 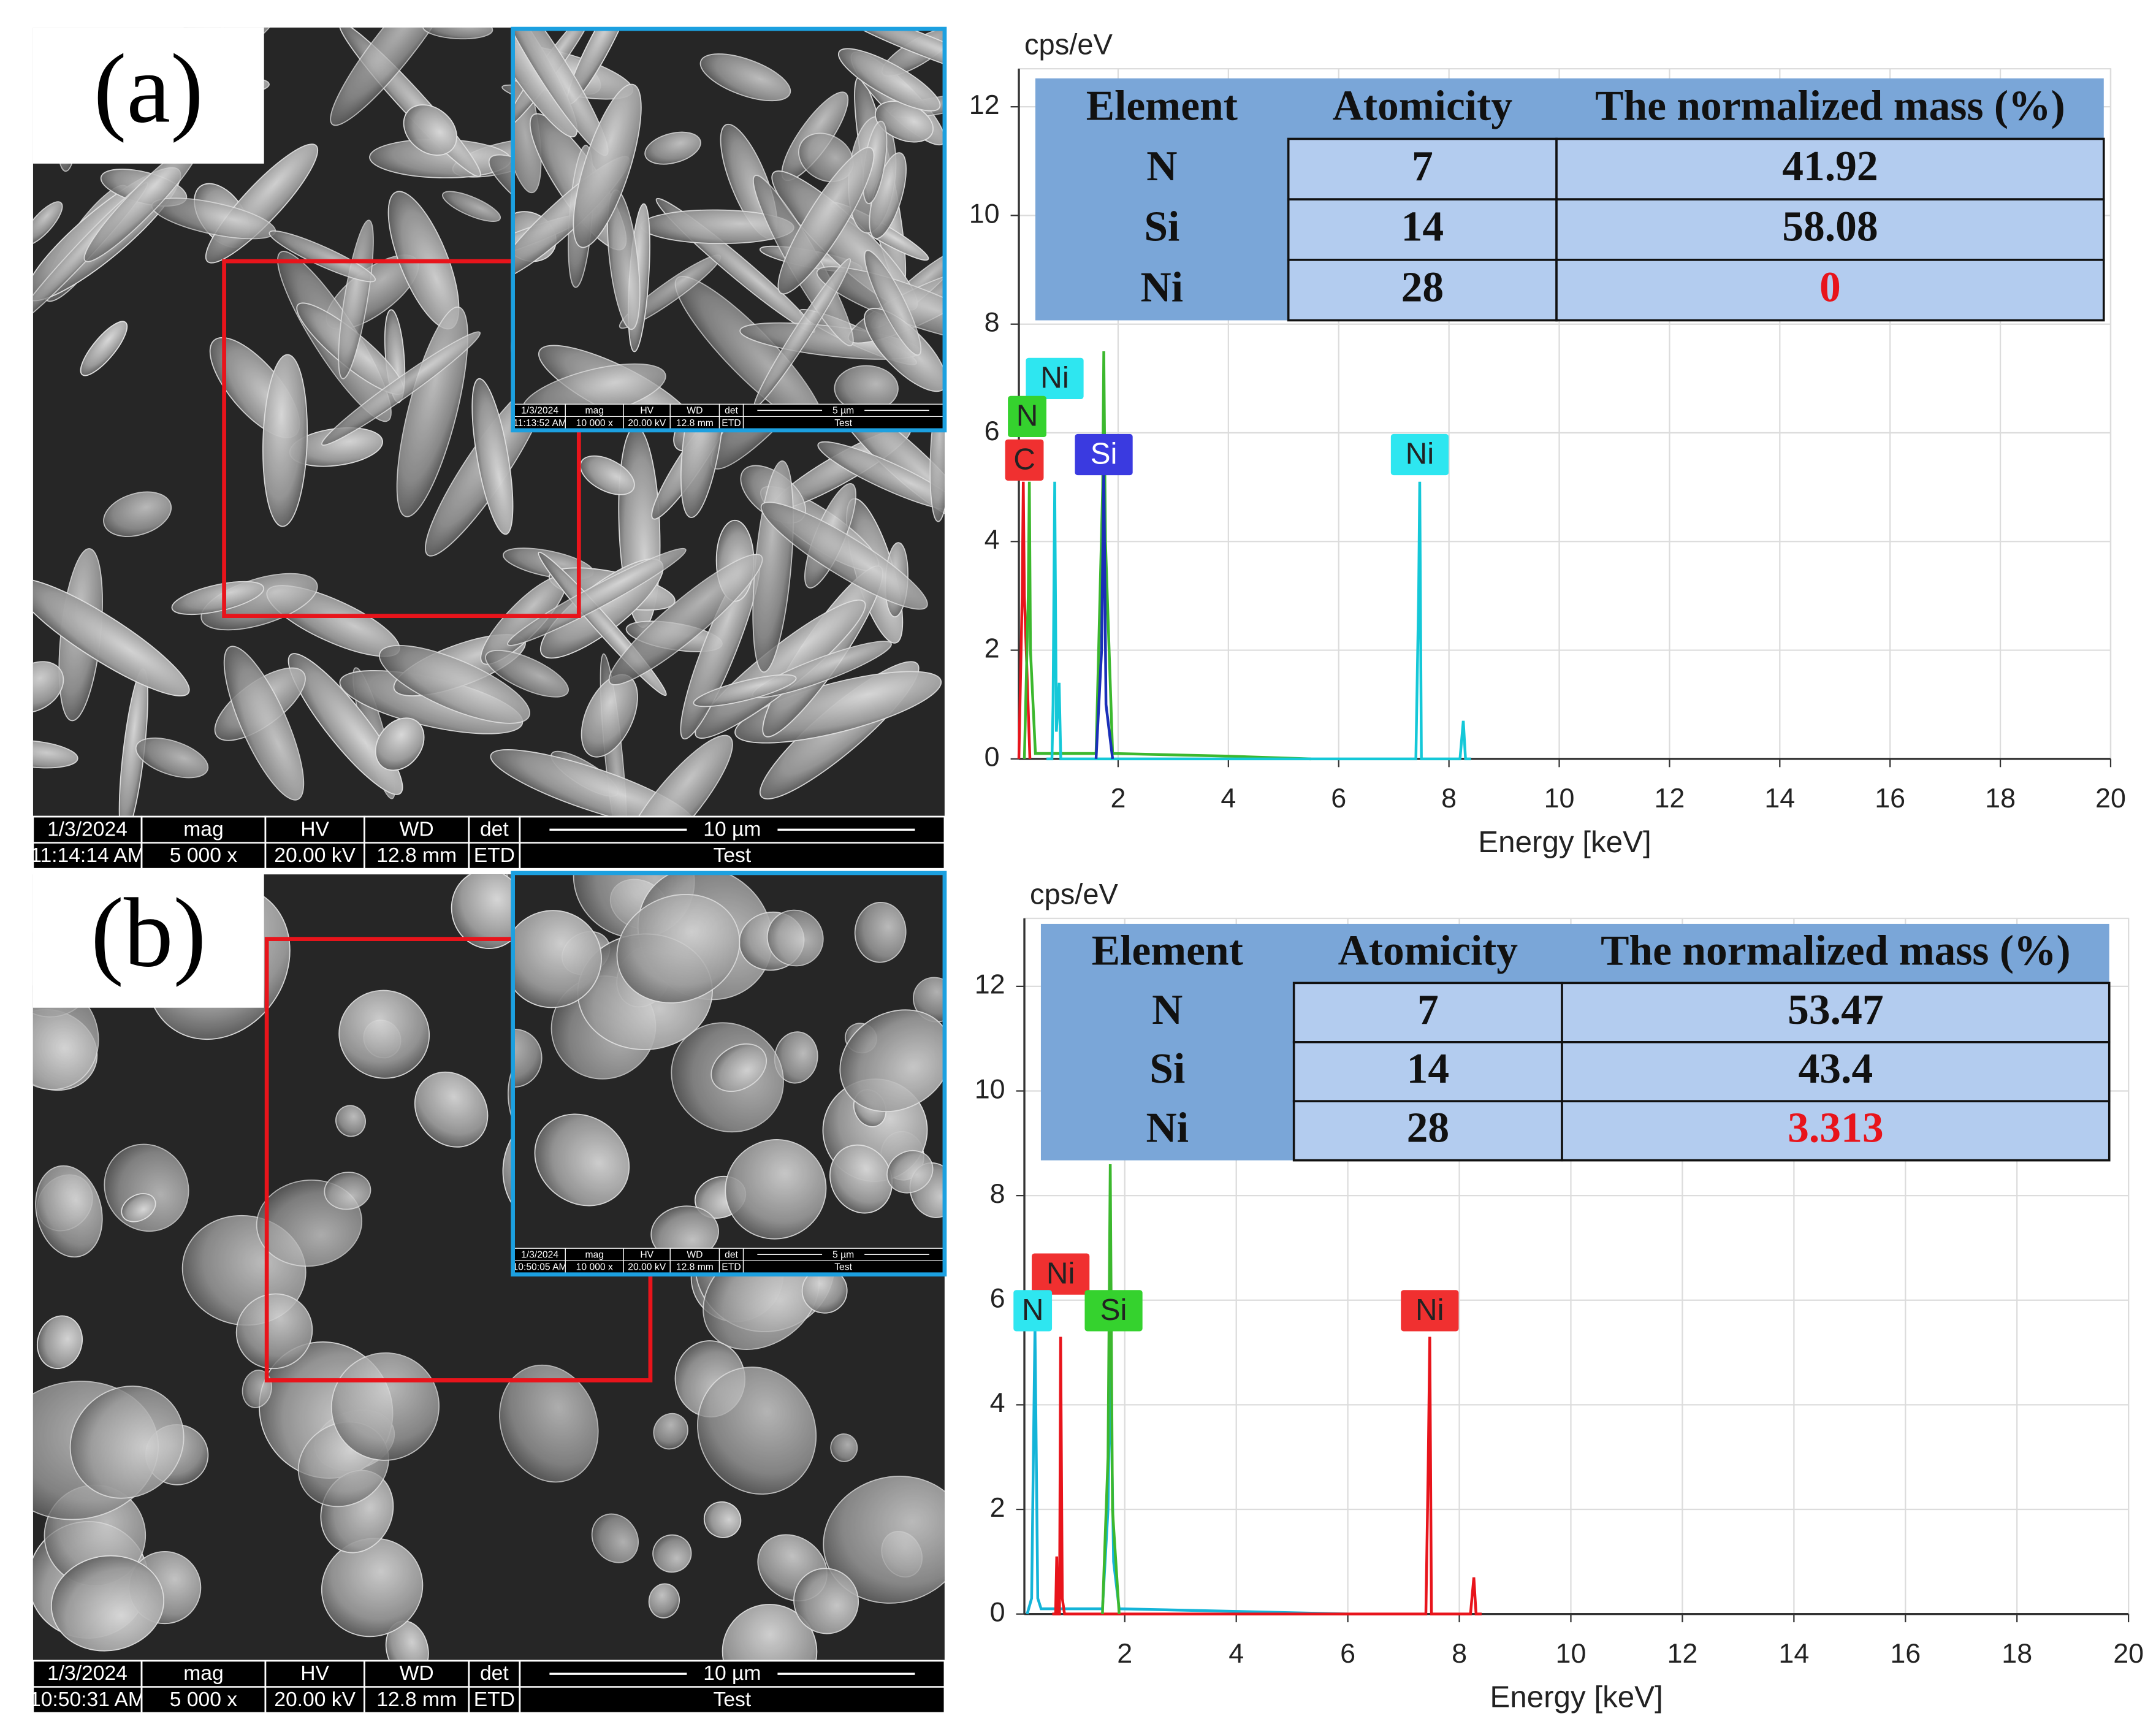 I want to click on info-value: 10:50:31 AM, so click(x=87, y=1700).